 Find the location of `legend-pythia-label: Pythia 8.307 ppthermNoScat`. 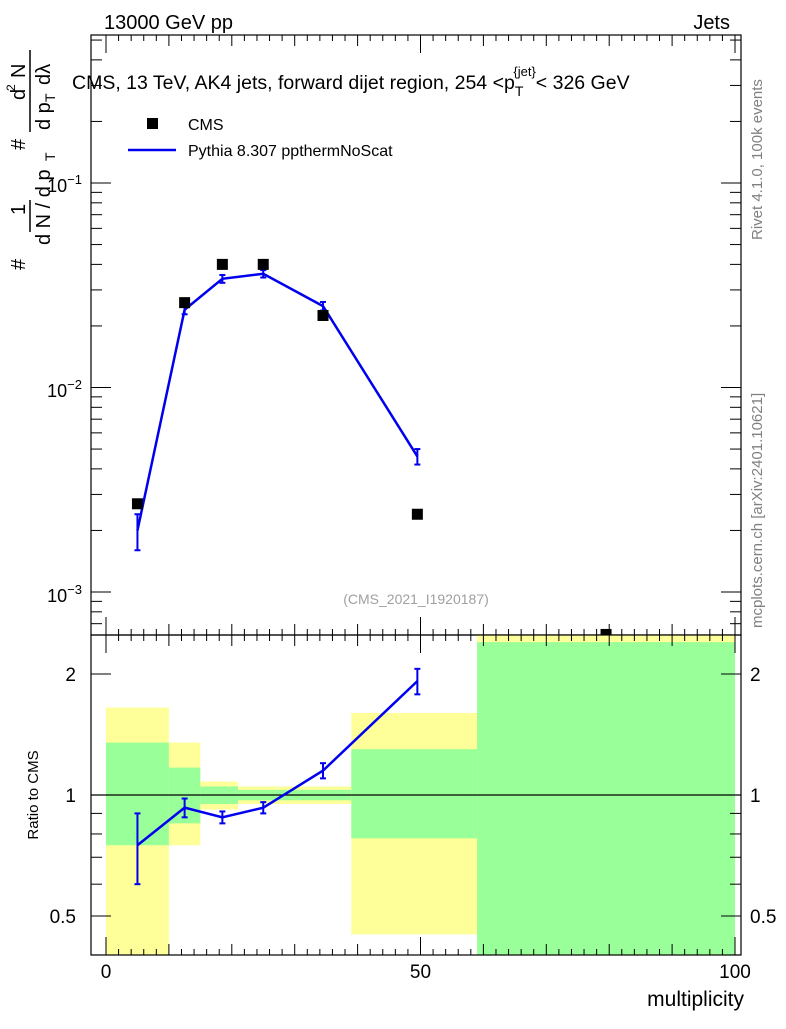

legend-pythia-label: Pythia 8.307 ppthermNoScat is located at coordinates (290, 151).